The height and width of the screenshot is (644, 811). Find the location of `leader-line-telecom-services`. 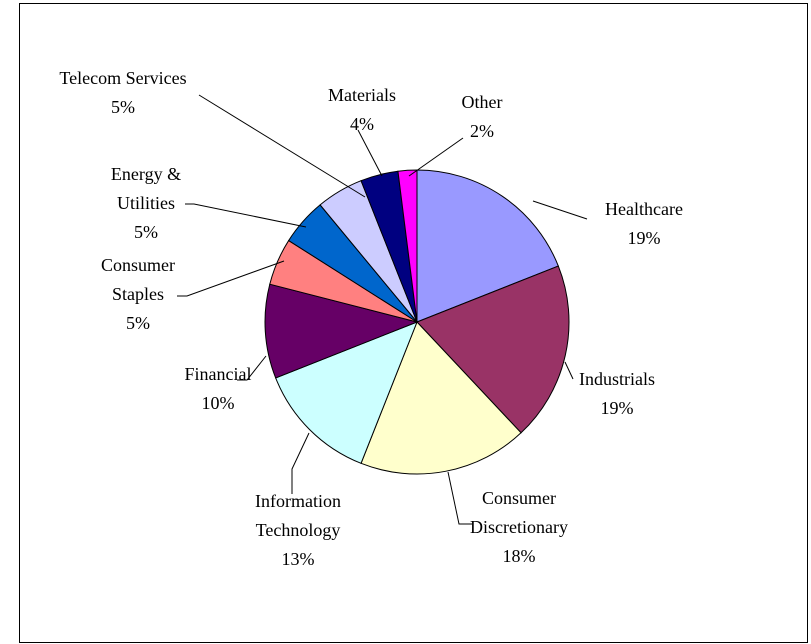

leader-line-telecom-services is located at coordinates (282, 146).